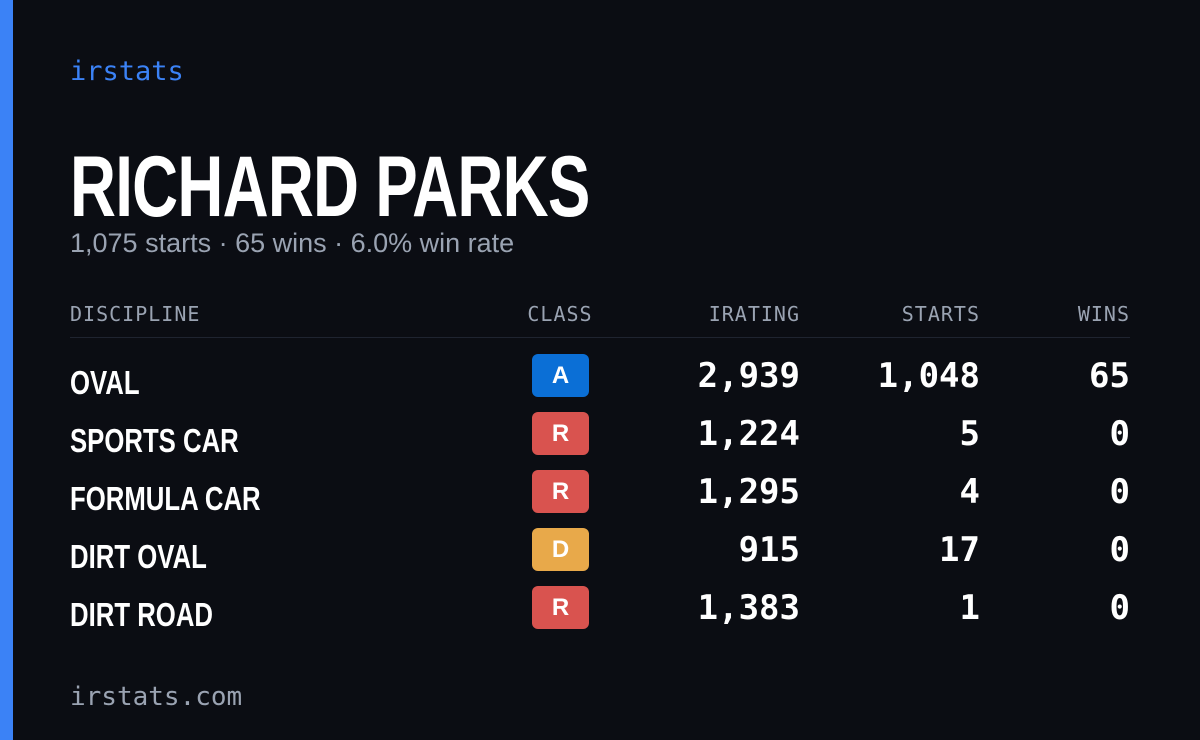 The width and height of the screenshot is (1200, 740). I want to click on irating: 2,939, so click(748, 376).